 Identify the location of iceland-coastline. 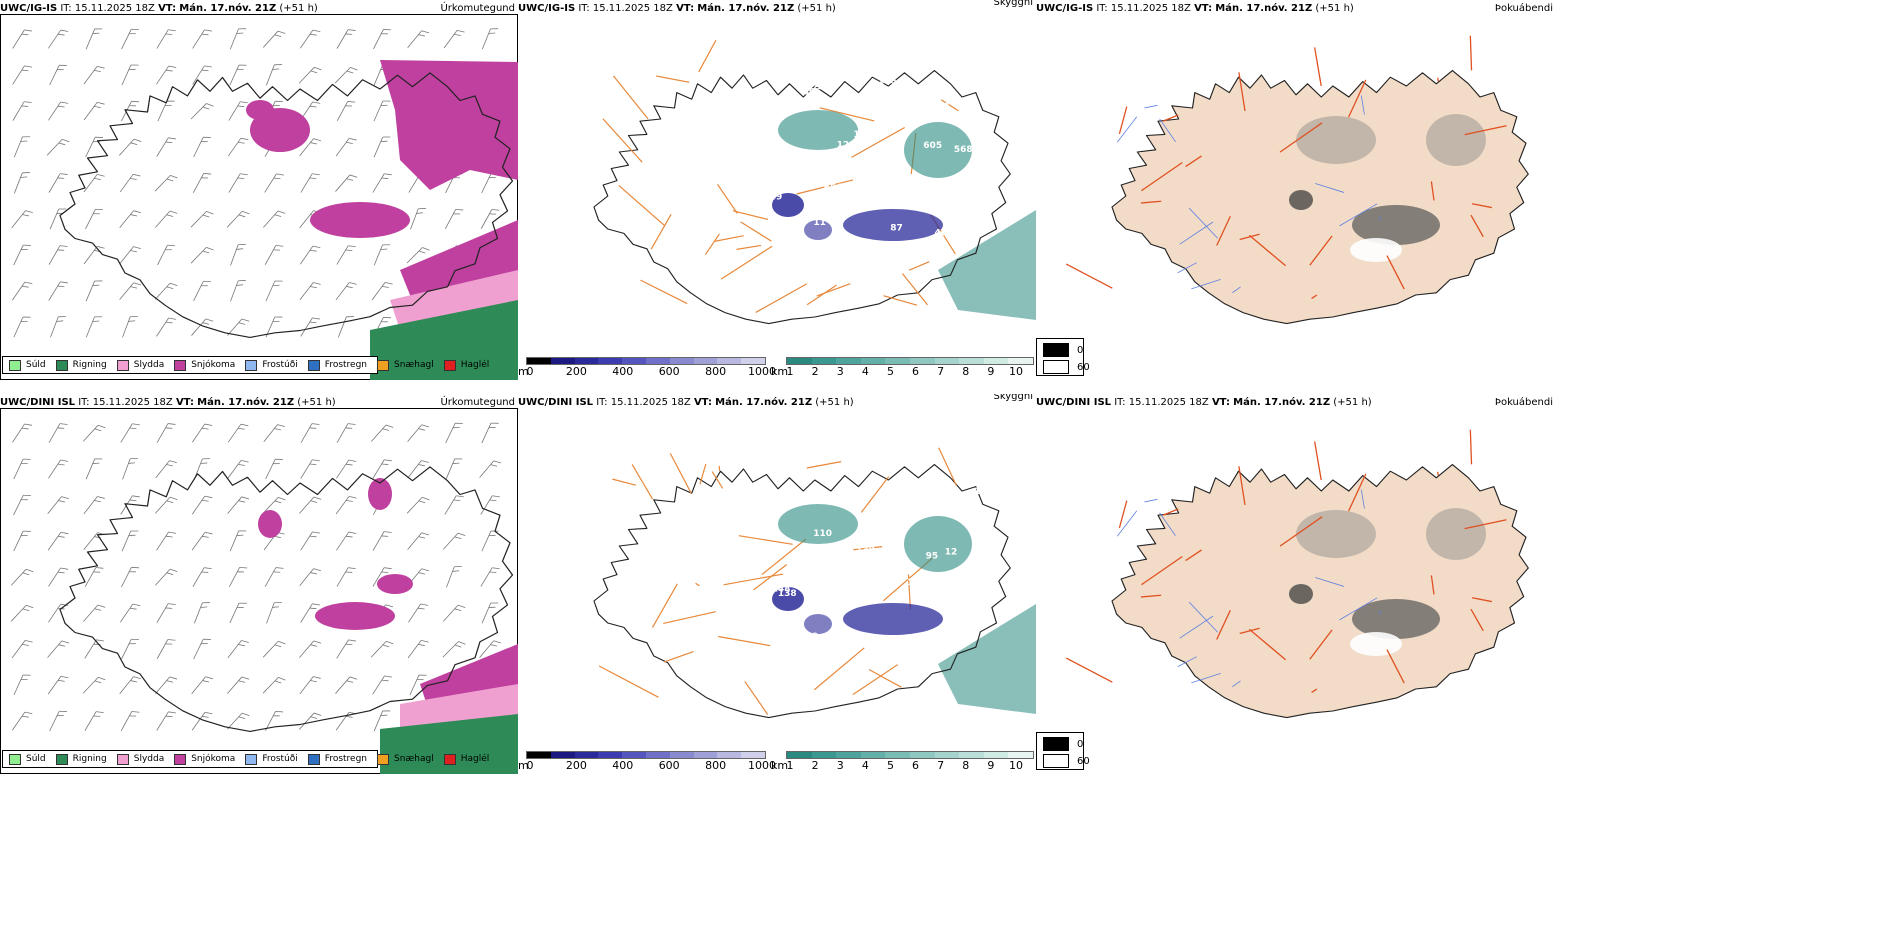
(802, 591).